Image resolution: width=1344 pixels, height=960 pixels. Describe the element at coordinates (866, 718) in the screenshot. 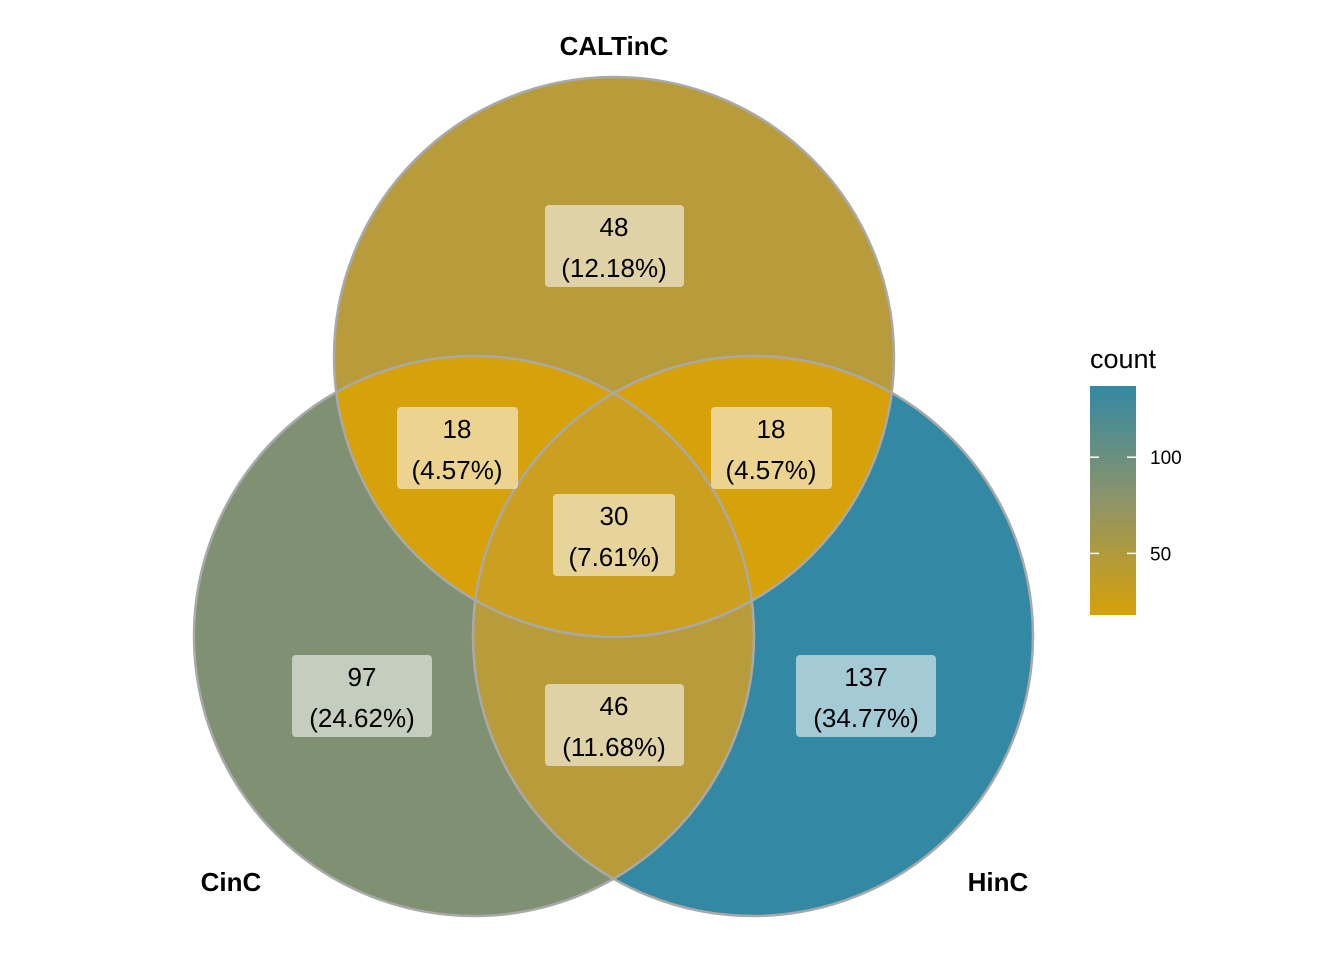

I see `region-percent: (34.77%)` at that location.